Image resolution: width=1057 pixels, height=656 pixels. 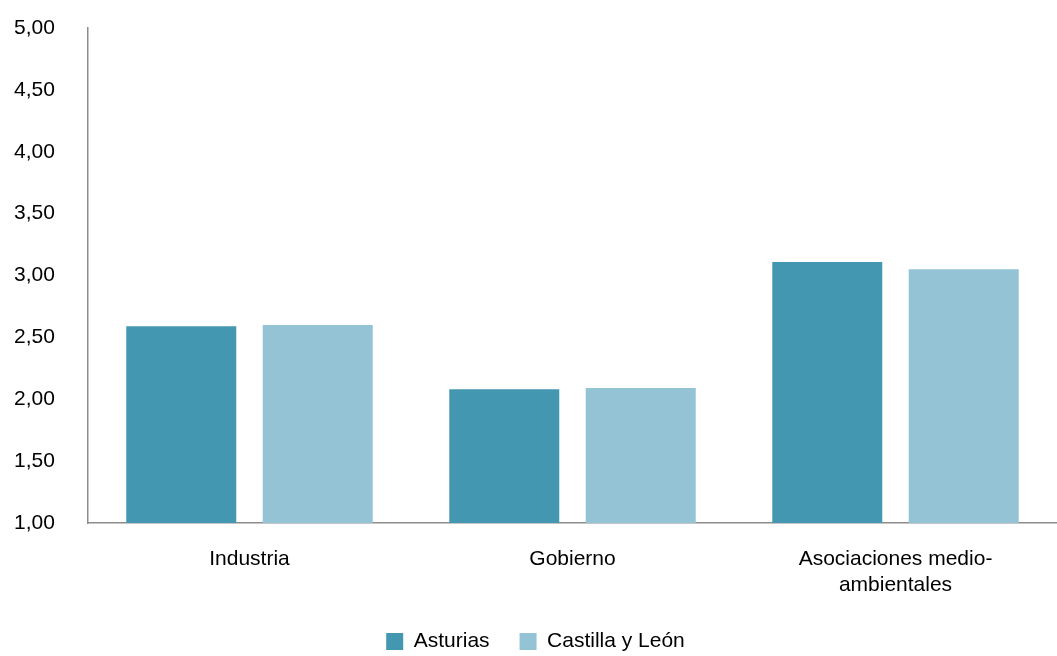 What do you see at coordinates (34, 274) in the screenshot?
I see `y-tick-label: 3,00` at bounding box center [34, 274].